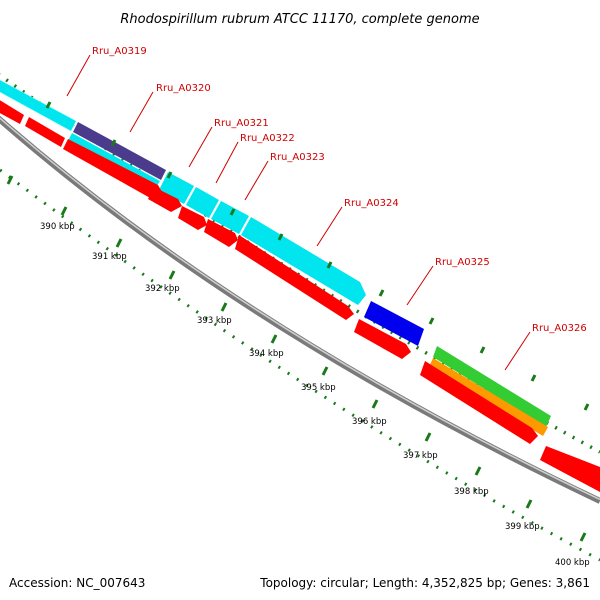 This screenshot has width=600, height=600. I want to click on gene-label-rru-a0321: Rru_A0321, so click(241, 123).